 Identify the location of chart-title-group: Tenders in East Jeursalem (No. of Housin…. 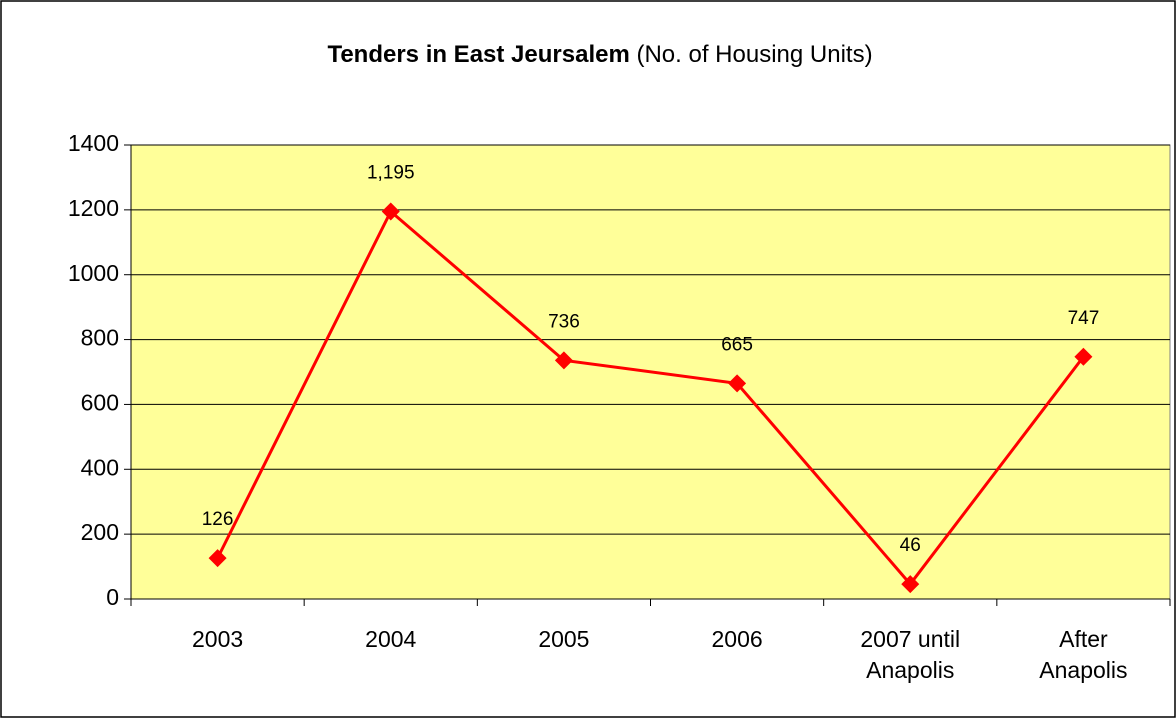
(599, 54).